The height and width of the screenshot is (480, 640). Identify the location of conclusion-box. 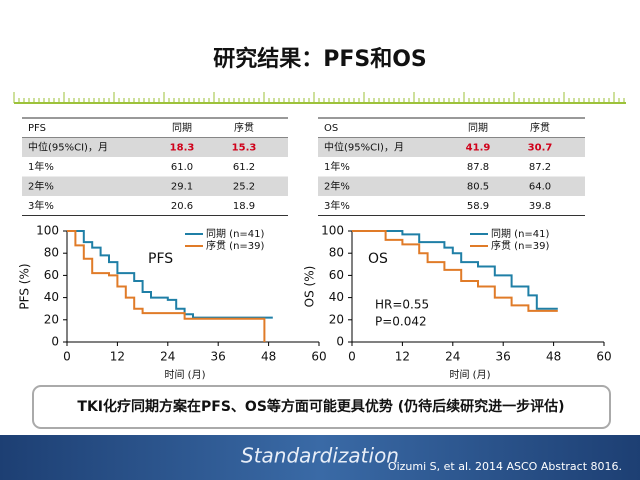
(321, 407).